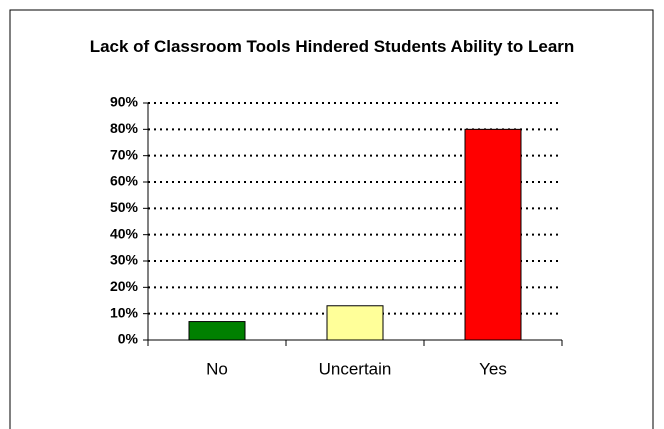 The height and width of the screenshot is (429, 664). Describe the element at coordinates (124, 102) in the screenshot. I see `y-tick-label: 90%` at that location.